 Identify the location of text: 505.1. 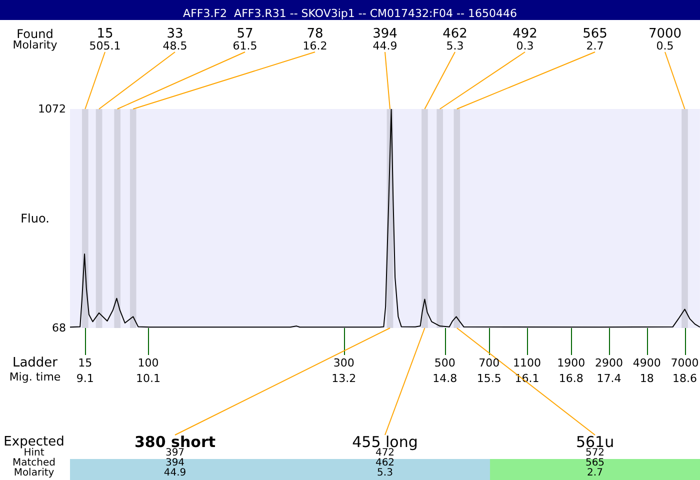
(105, 46).